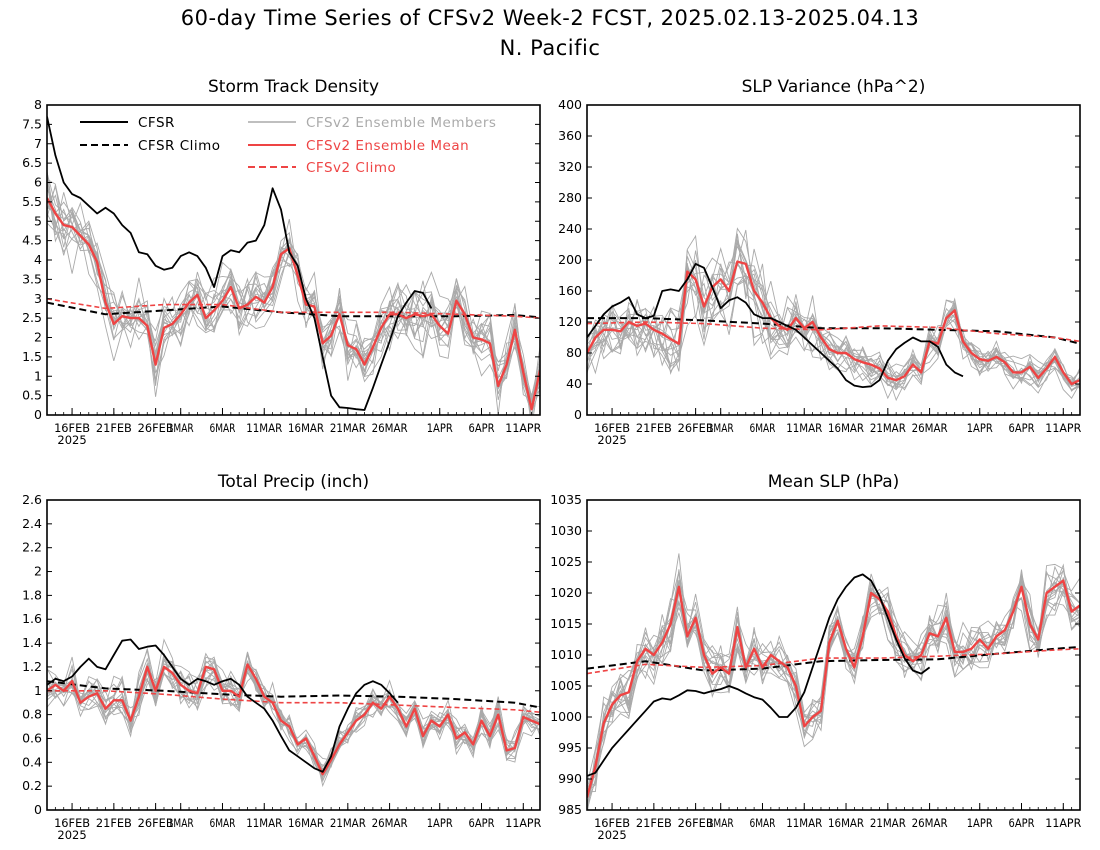 This screenshot has height=850, width=1100. I want to click on y-tick-label: 0, so click(578, 414).